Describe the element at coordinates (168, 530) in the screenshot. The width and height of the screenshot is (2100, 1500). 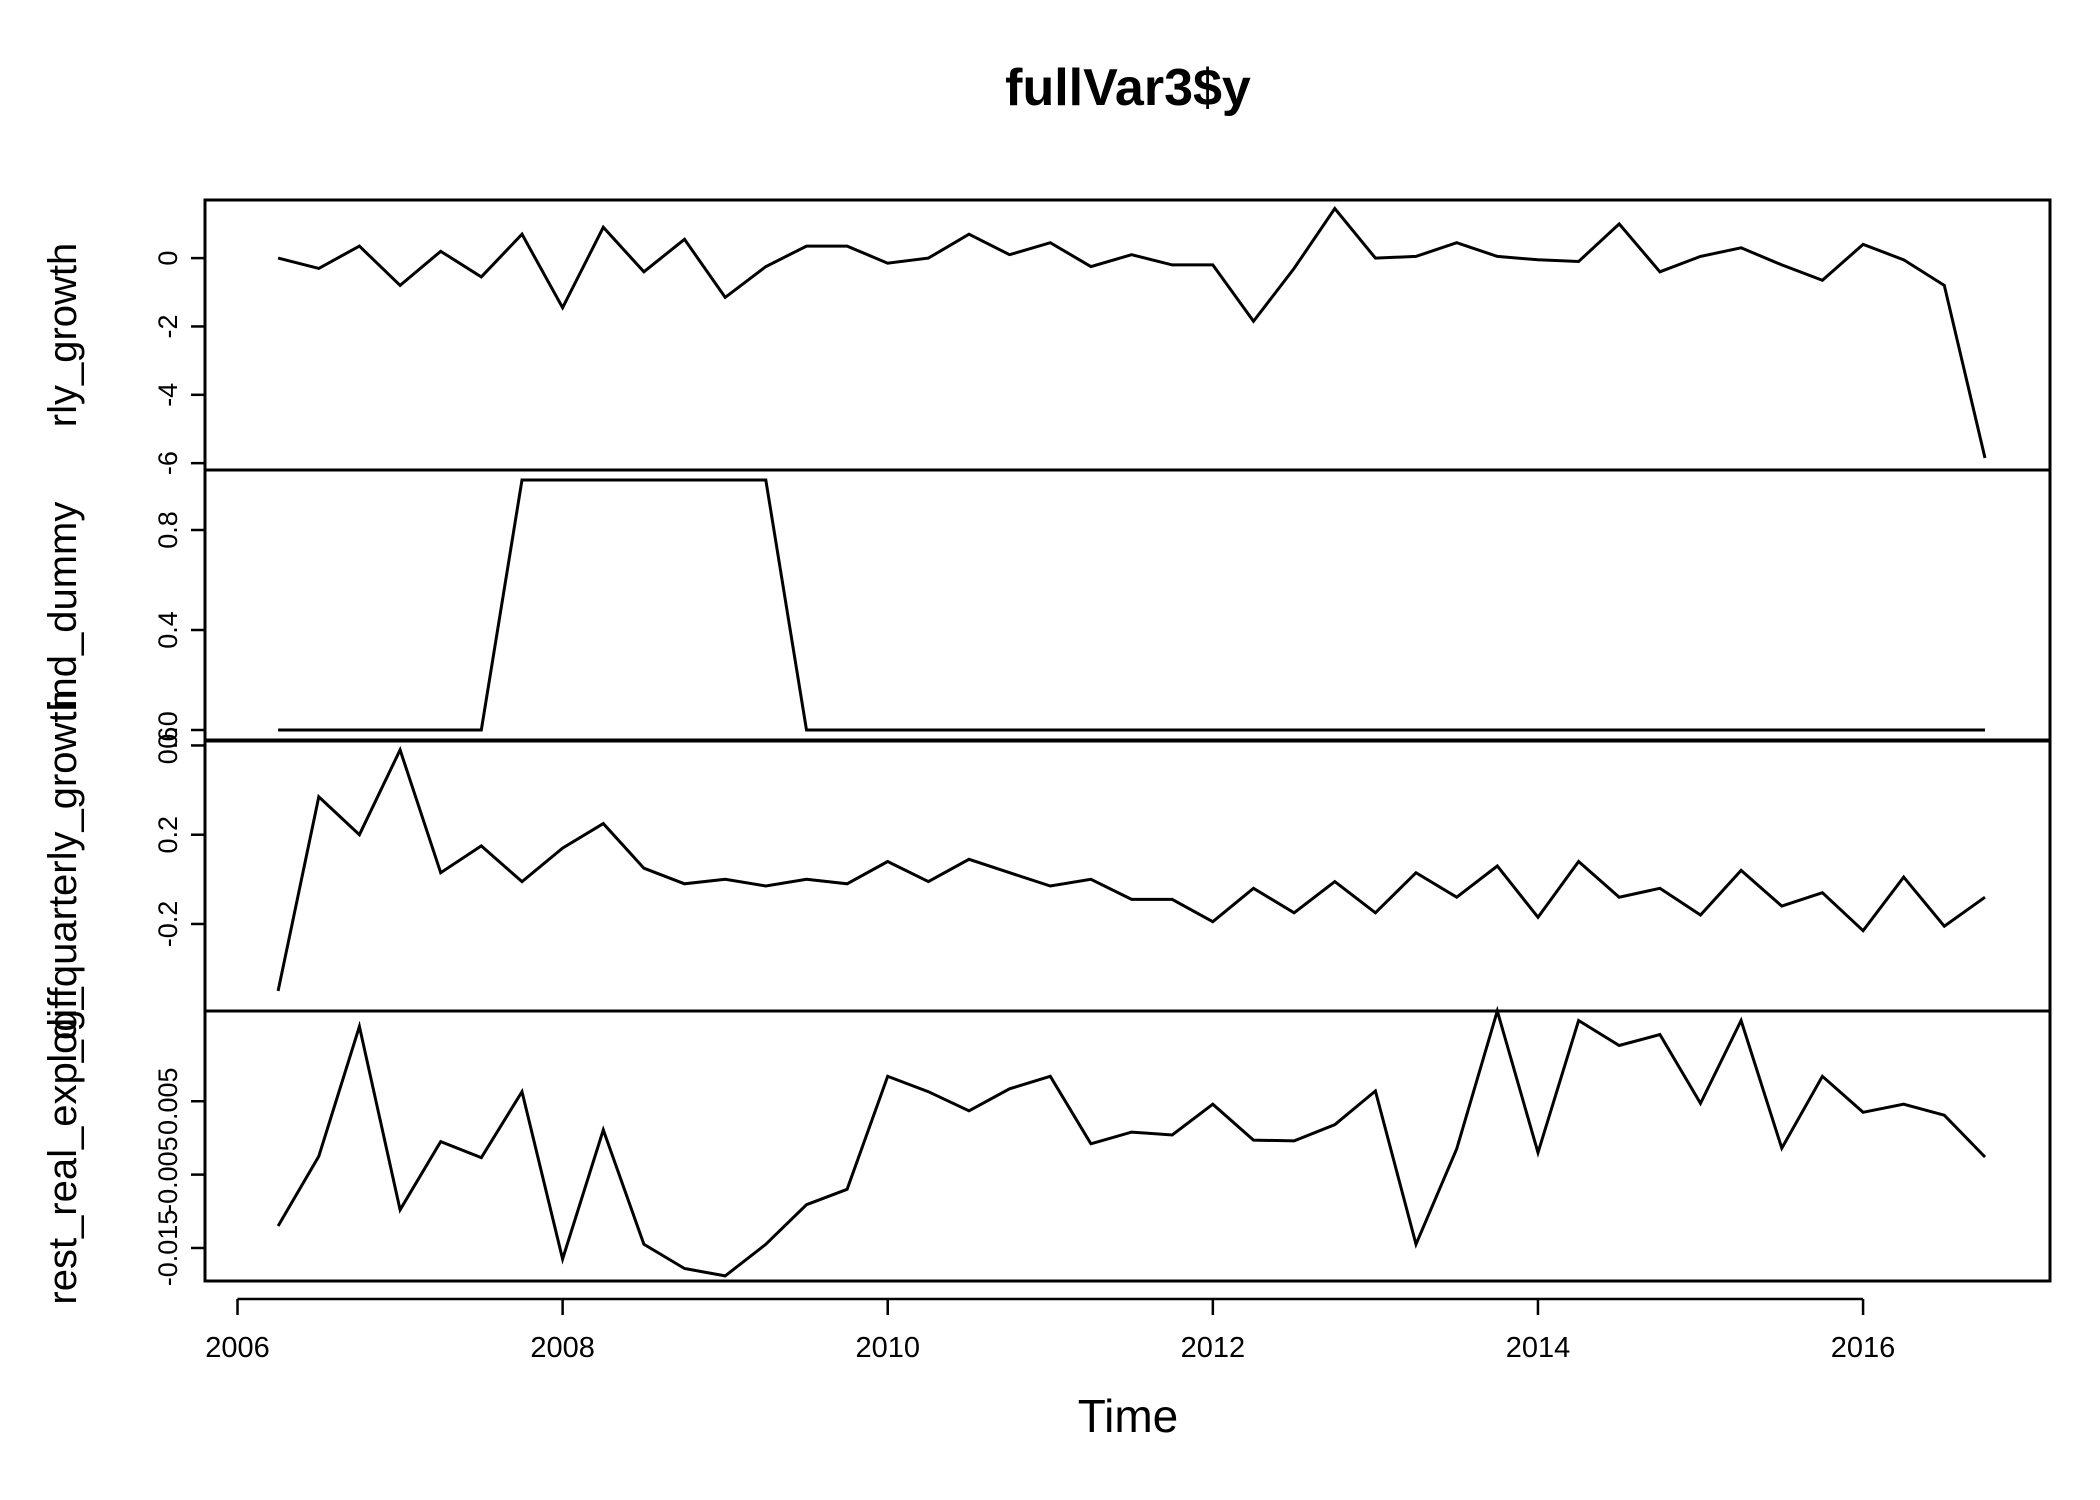
I see `y-tick-label: 0.8` at that location.